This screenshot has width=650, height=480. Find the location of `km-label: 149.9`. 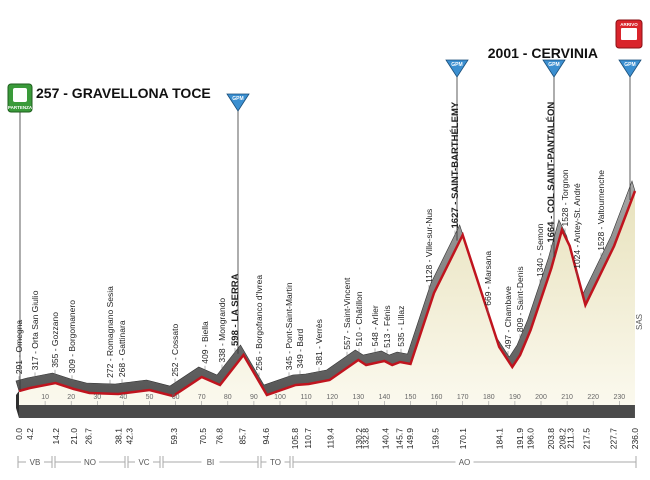

km-label: 149.9 is located at coordinates (410, 439).